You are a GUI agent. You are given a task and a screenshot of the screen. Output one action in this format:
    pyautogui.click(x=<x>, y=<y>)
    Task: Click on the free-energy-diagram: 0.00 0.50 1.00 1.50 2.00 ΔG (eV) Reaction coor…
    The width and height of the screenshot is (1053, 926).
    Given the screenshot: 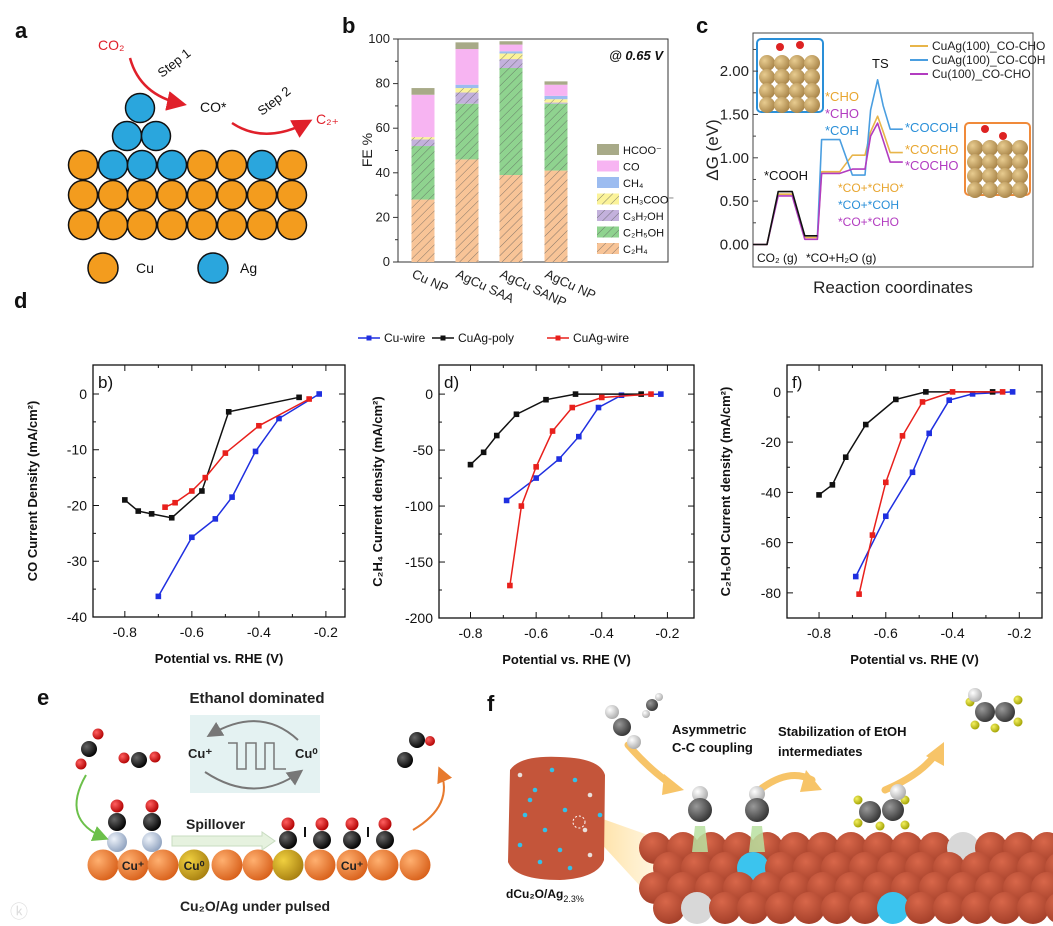 What is the action you would take?
    pyautogui.click(x=874, y=164)
    